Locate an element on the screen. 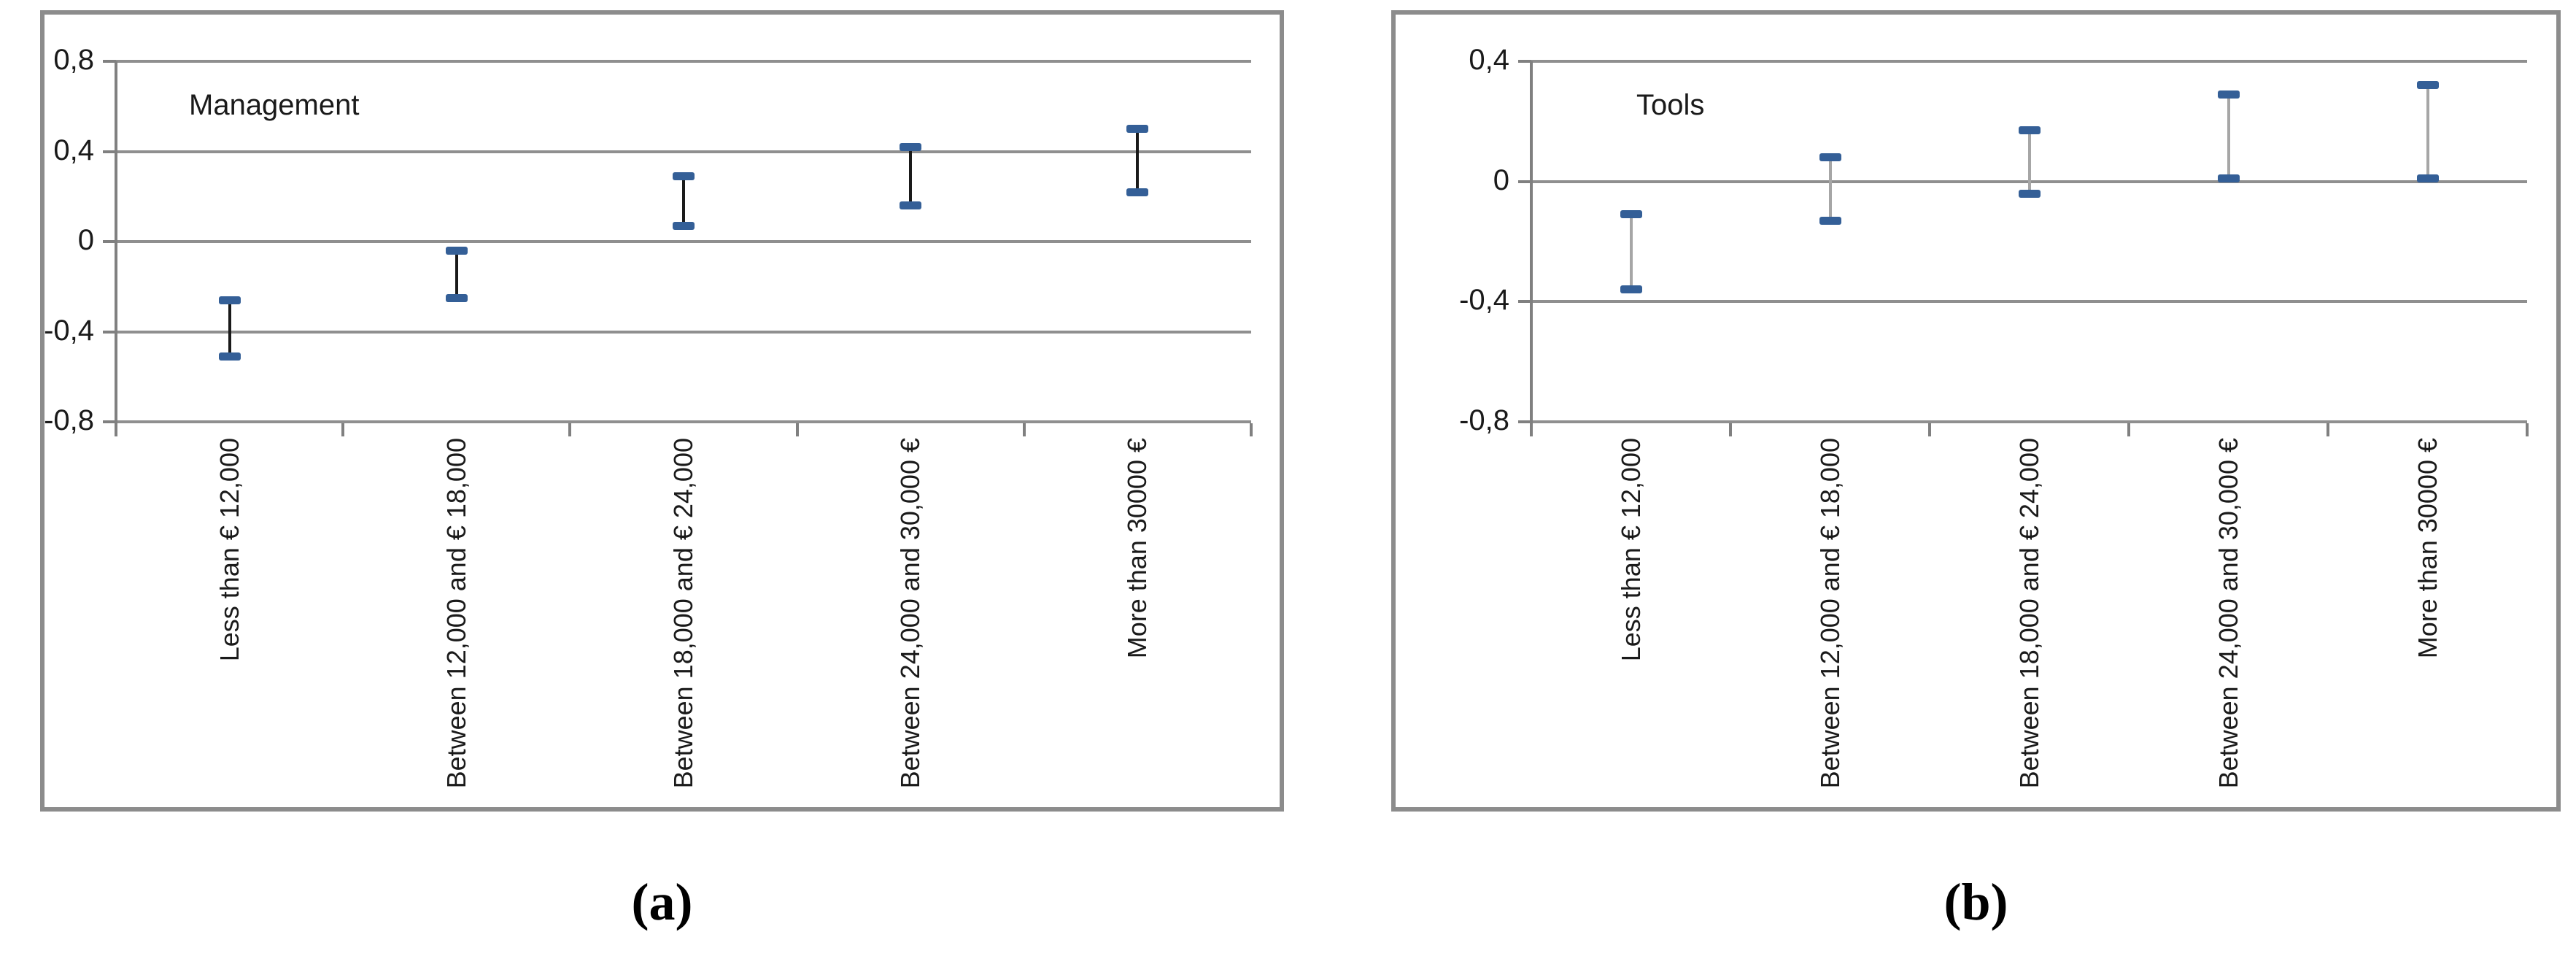 This screenshot has height=975, width=2576. chart-title: Management is located at coordinates (274, 105).